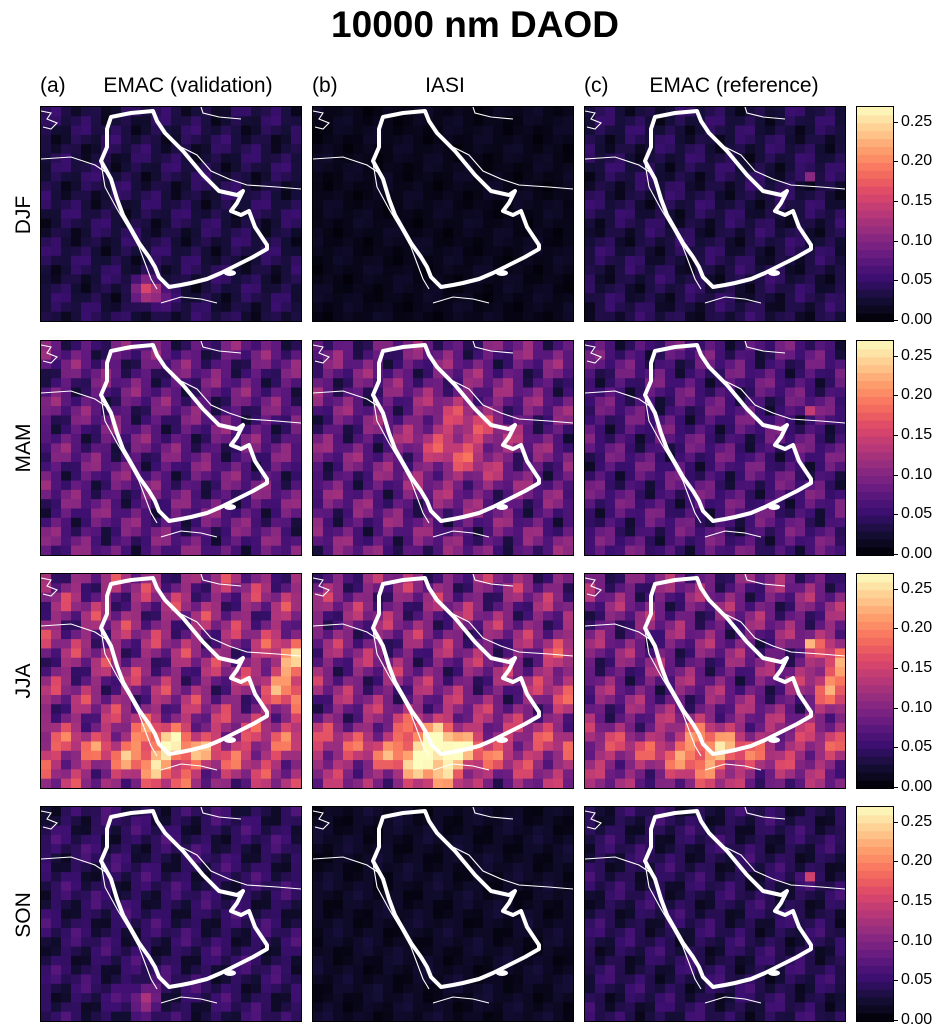 The width and height of the screenshot is (950, 1029). I want to click on colorbar-tick-mark, so click(895, 356).